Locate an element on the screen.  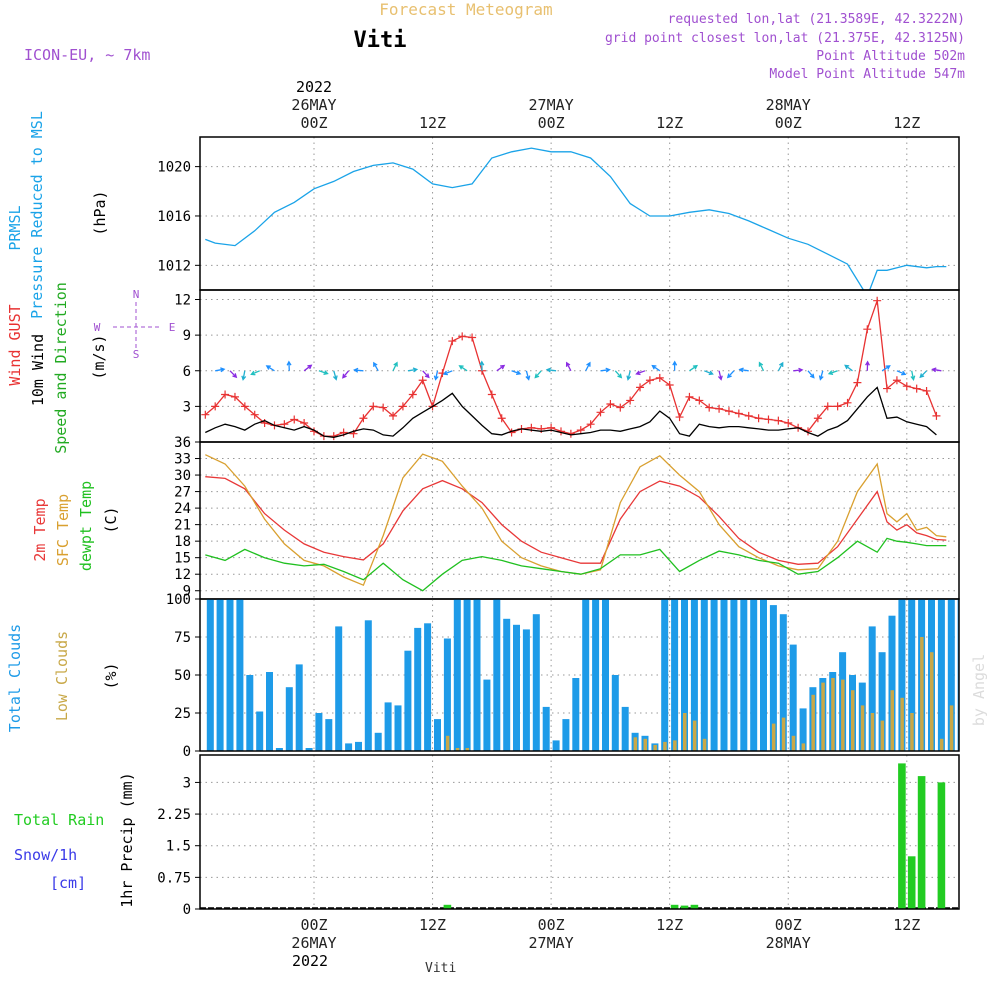
y-tick-label: 36 is located at coordinates (182, 443).